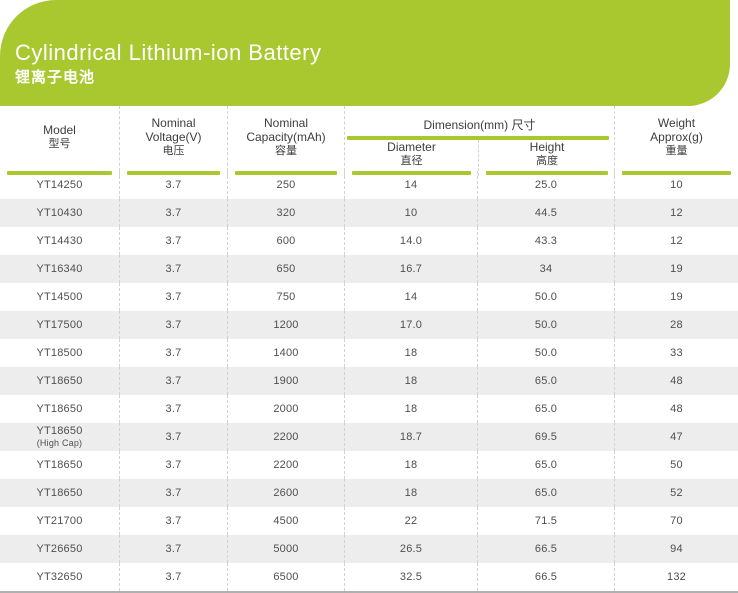 Image resolution: width=738 pixels, height=593 pixels. I want to click on cell-diameter: 14, so click(410, 185).